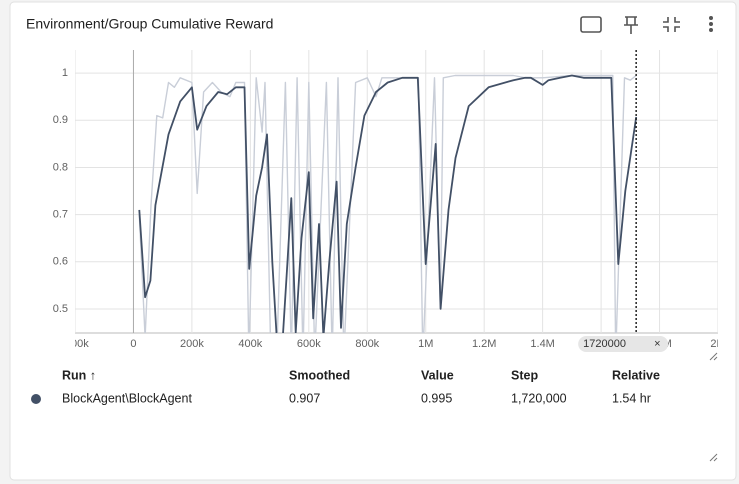 This screenshot has height=484, width=739. I want to click on x-tick-label: 1M, so click(425, 344).